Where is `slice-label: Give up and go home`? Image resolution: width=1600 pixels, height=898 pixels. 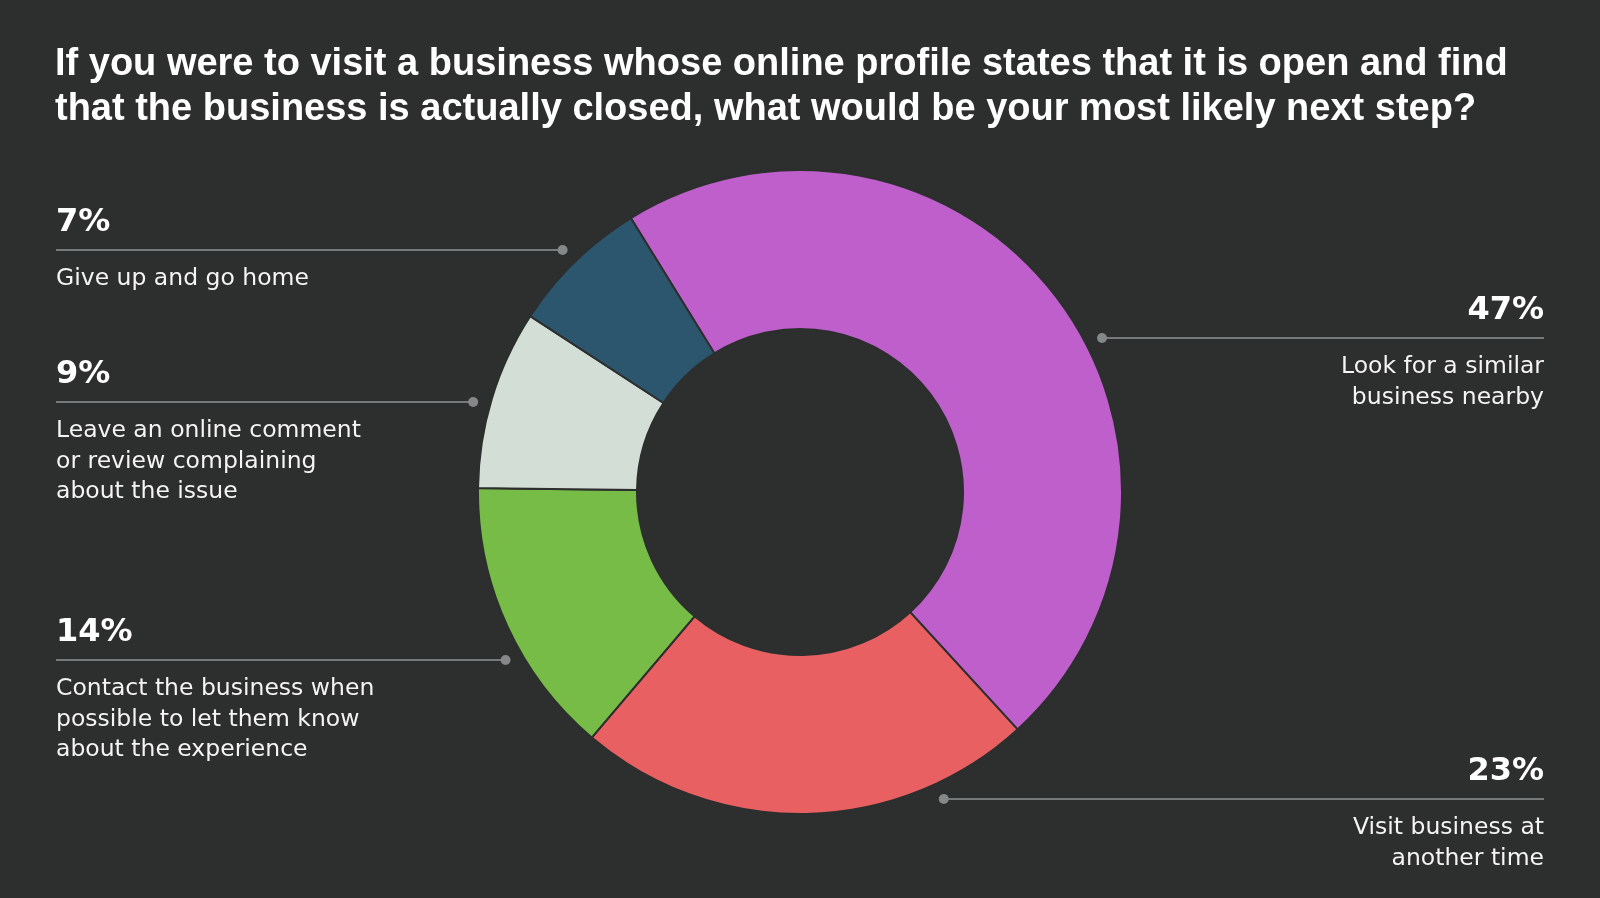
slice-label: Give up and go home is located at coordinates (183, 277).